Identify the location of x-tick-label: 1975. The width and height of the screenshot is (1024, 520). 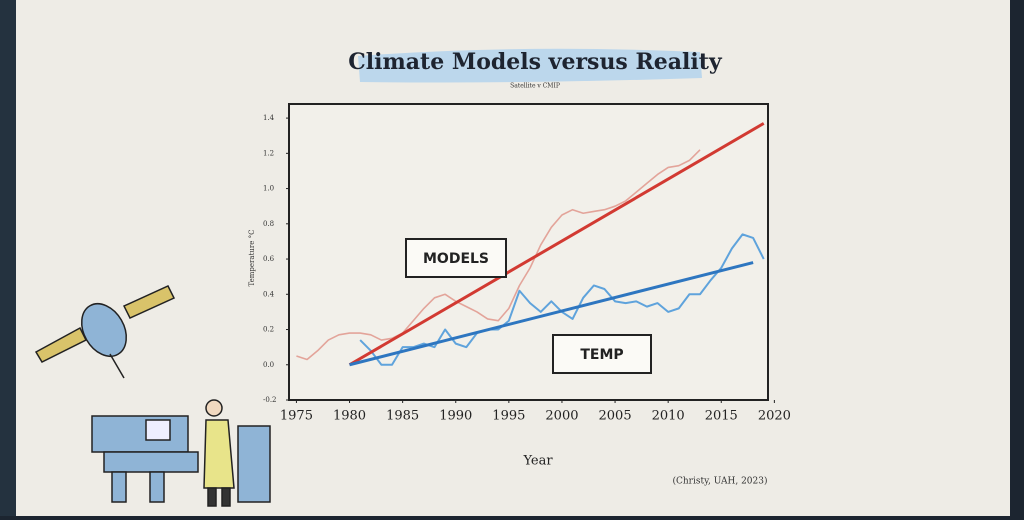
(296, 416).